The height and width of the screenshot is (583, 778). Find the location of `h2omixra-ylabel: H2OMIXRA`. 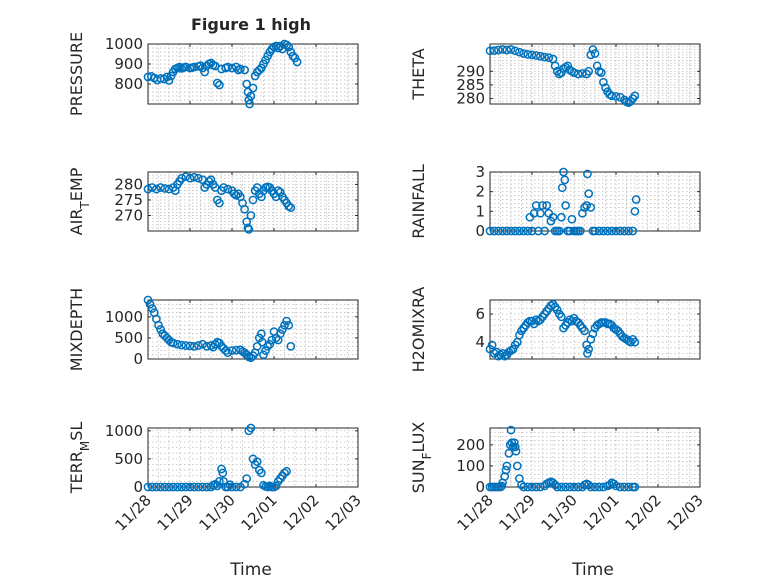

h2omixra-ylabel: H2OMIXRA is located at coordinates (418, 330).